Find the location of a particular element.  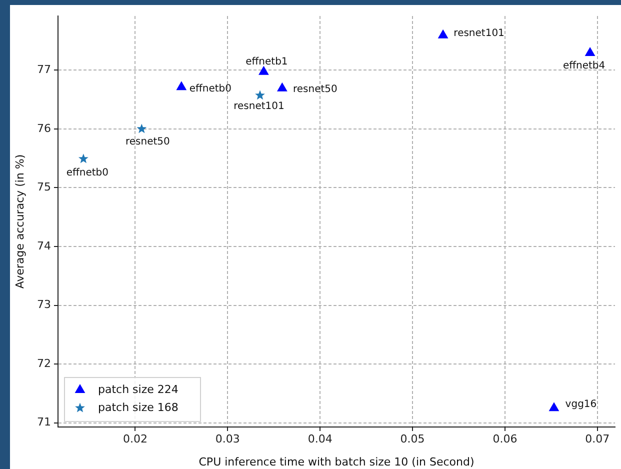

y-tick-label: 75 is located at coordinates (44, 187).